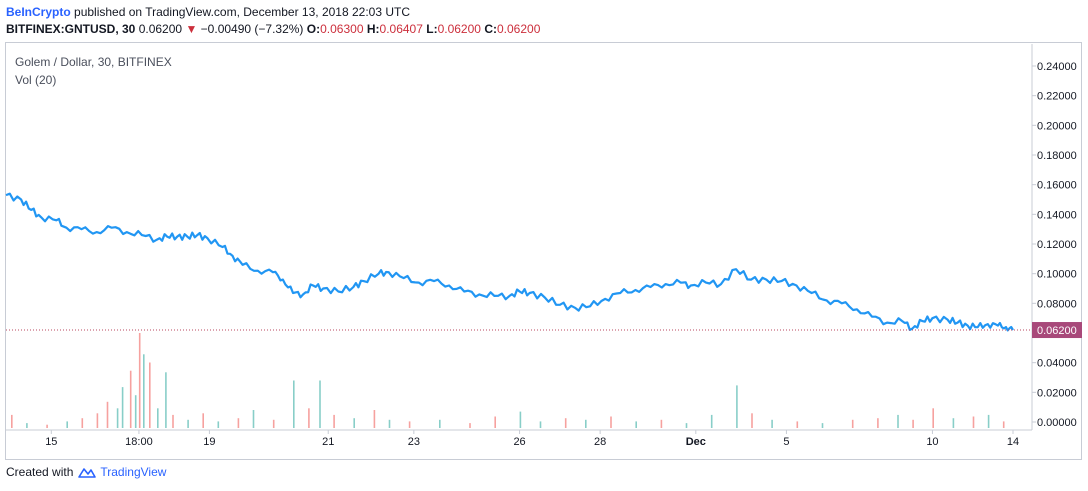 The image size is (1088, 491). I want to click on down-arrow-icon: ▼, so click(191, 29).